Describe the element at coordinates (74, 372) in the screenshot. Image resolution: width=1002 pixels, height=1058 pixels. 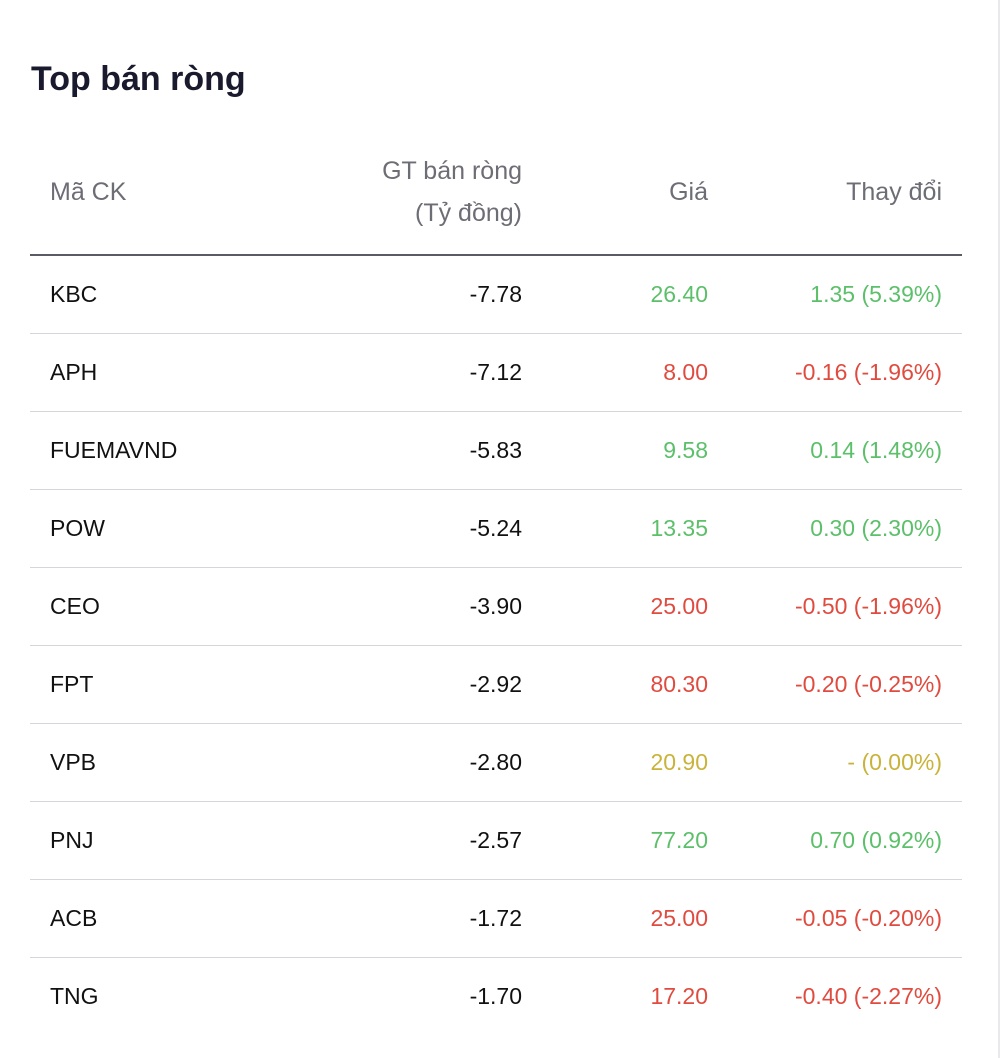
I see `stock-code: APH` at that location.